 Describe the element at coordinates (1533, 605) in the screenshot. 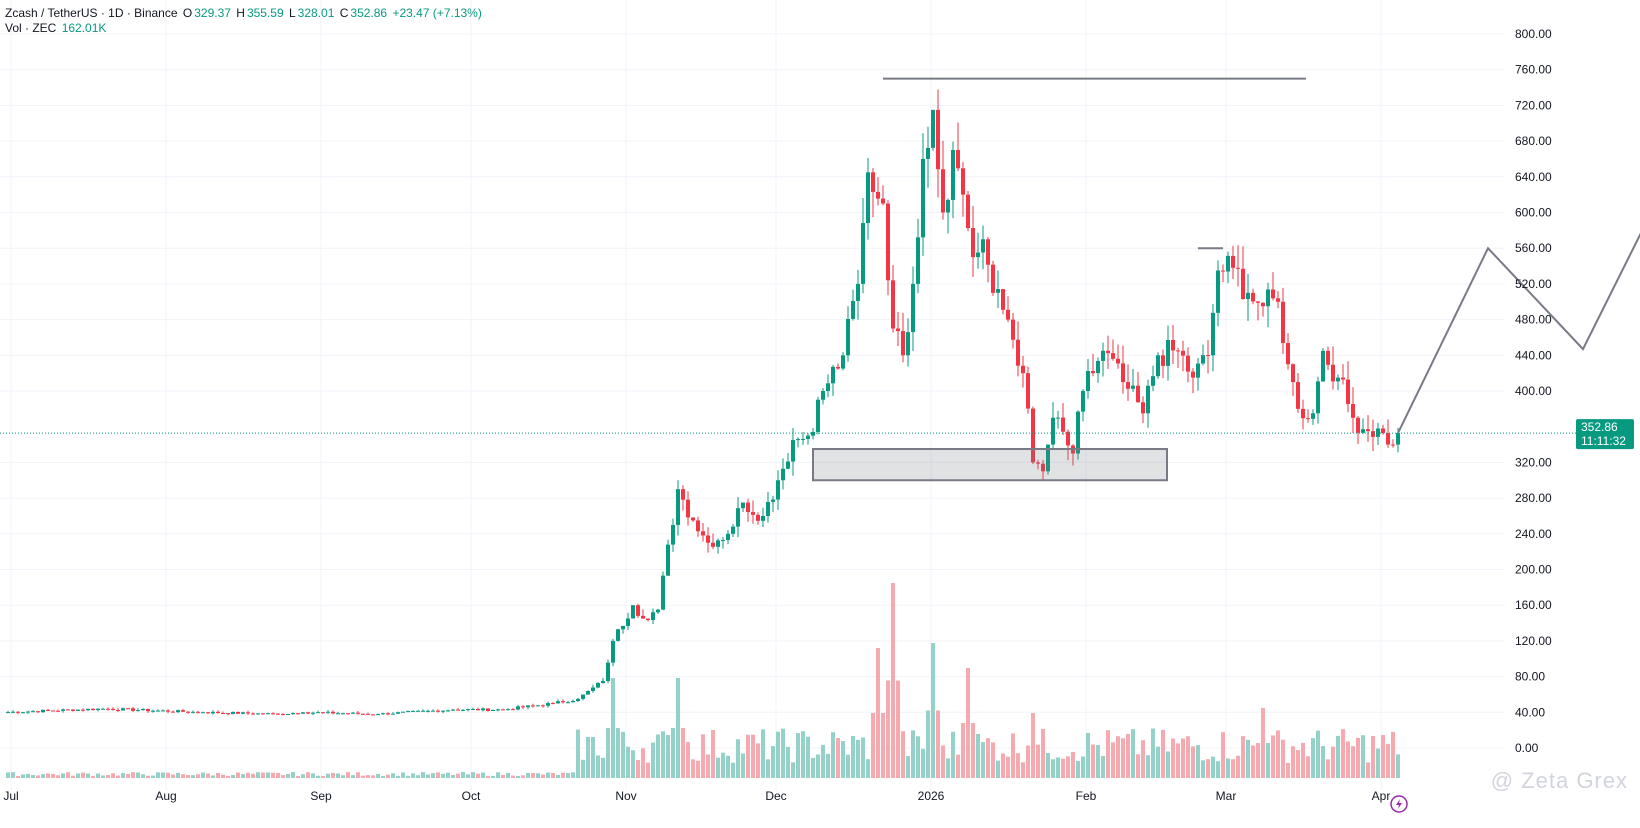

I see `y-tick-label: 160.00` at that location.